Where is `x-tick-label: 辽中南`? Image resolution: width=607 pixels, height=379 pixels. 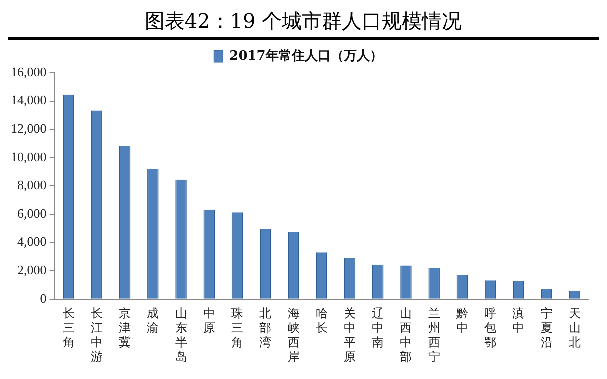
x-tick-label: 辽中南 is located at coordinates (378, 328).